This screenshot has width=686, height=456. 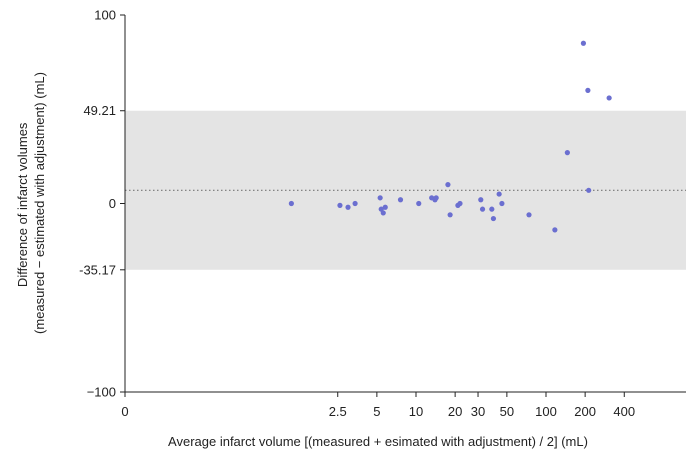 What do you see at coordinates (624, 411) in the screenshot?
I see `x-tick-label: 400` at bounding box center [624, 411].